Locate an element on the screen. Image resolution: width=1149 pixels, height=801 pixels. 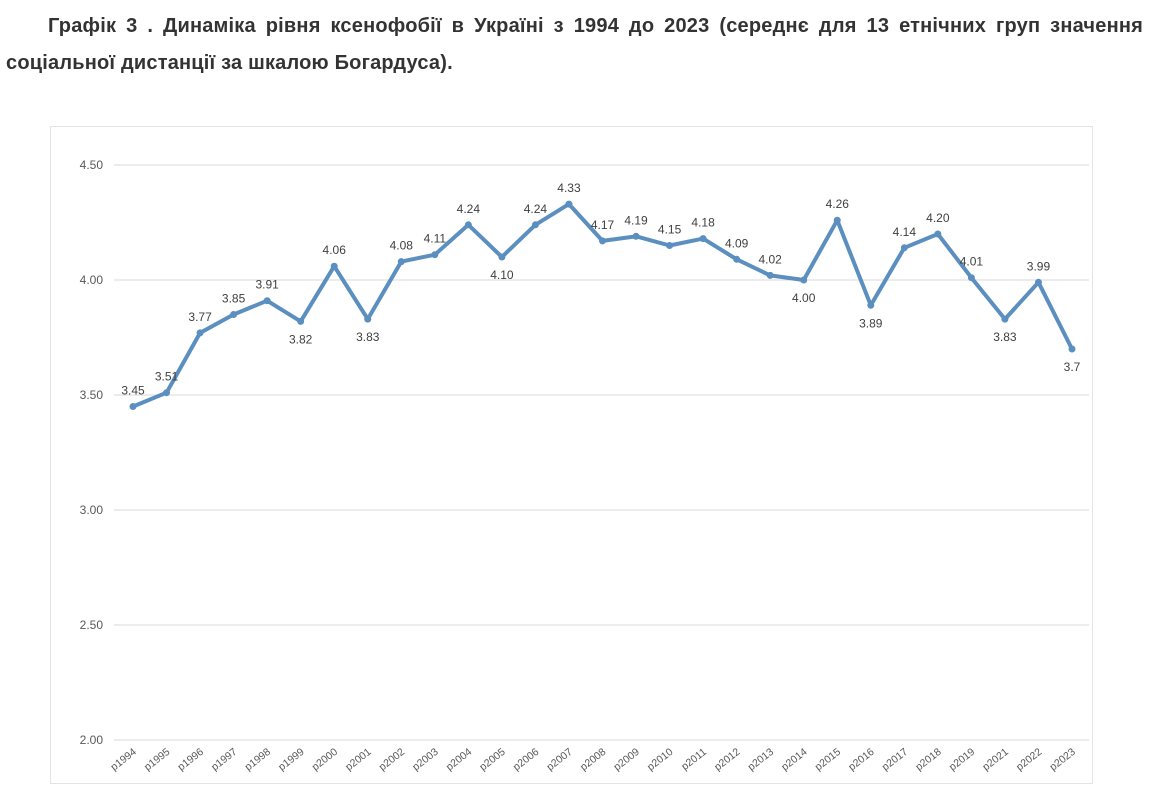
data-label: 4.14 is located at coordinates (905, 232).